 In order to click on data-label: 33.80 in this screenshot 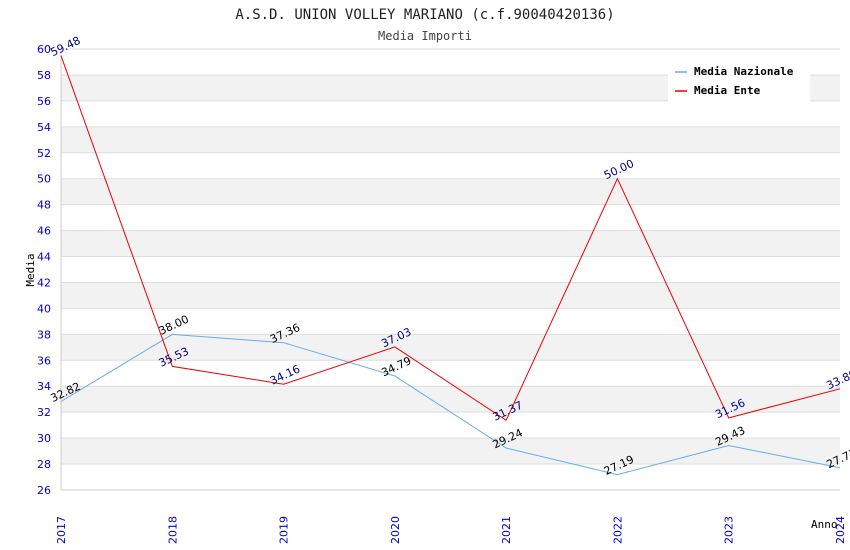, I will do `click(837, 379)`.